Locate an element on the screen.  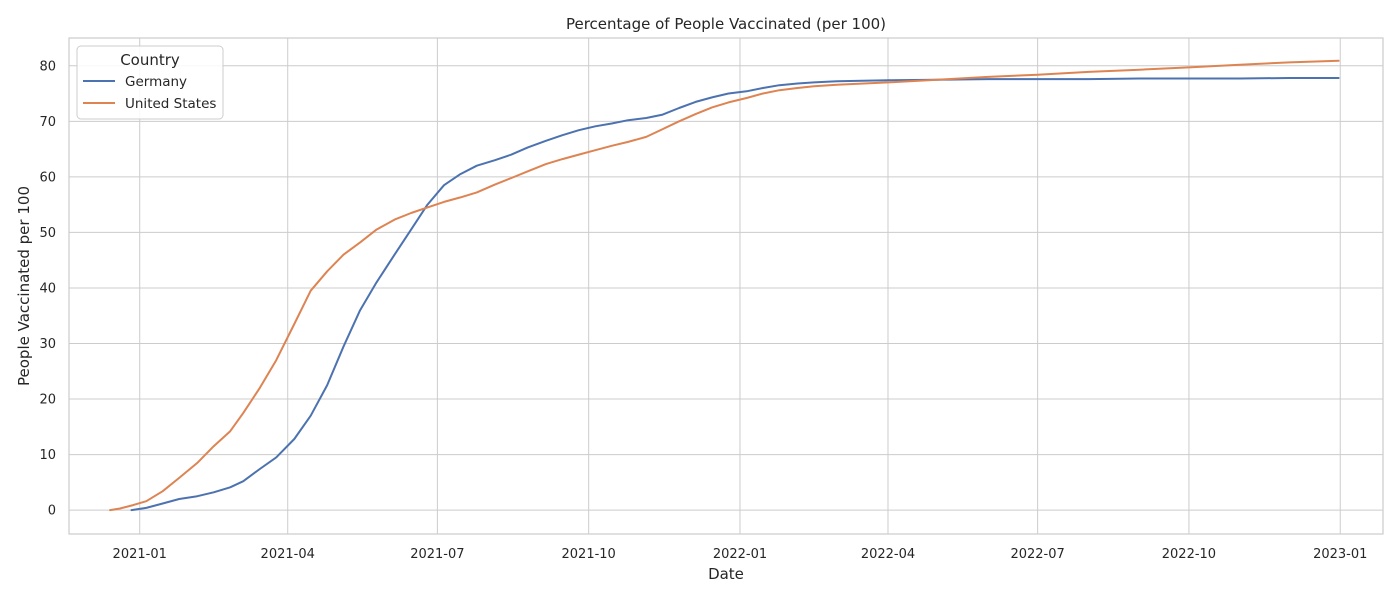
y-tick-label: 60 is located at coordinates (47, 177).